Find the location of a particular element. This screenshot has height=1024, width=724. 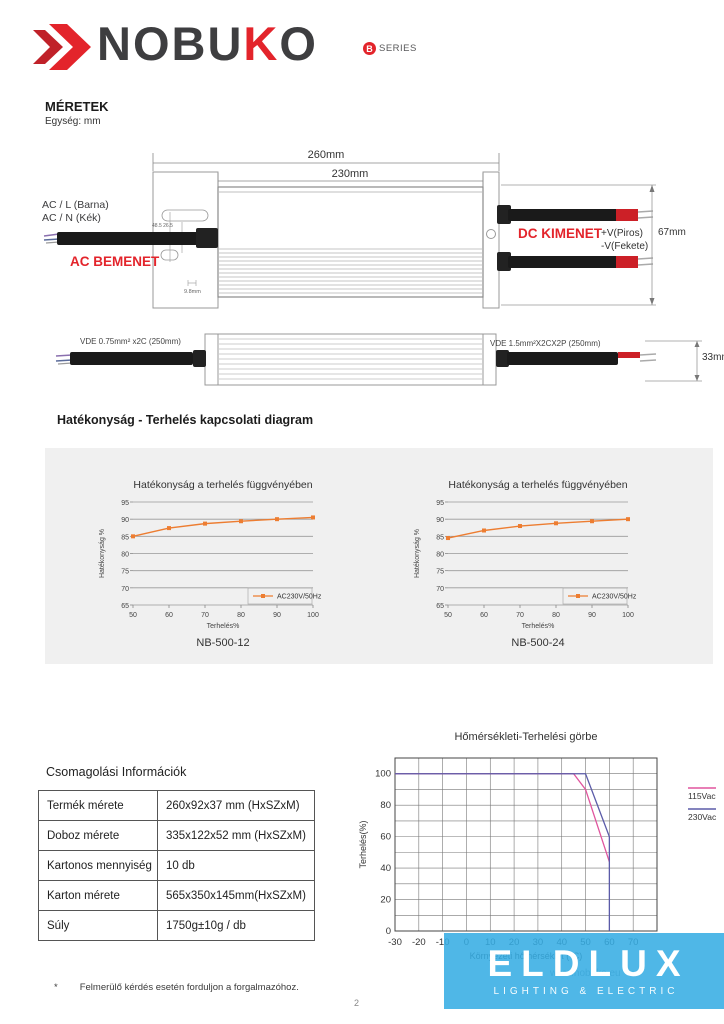

dim-260mm: 260mm is located at coordinates (326, 155).